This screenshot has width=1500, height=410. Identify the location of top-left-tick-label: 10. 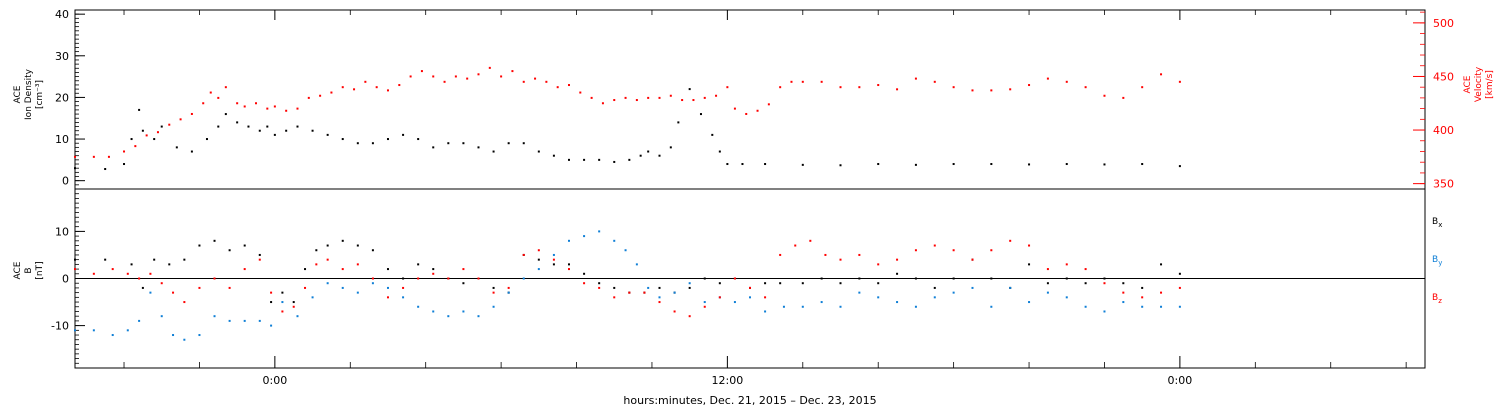
(62, 139).